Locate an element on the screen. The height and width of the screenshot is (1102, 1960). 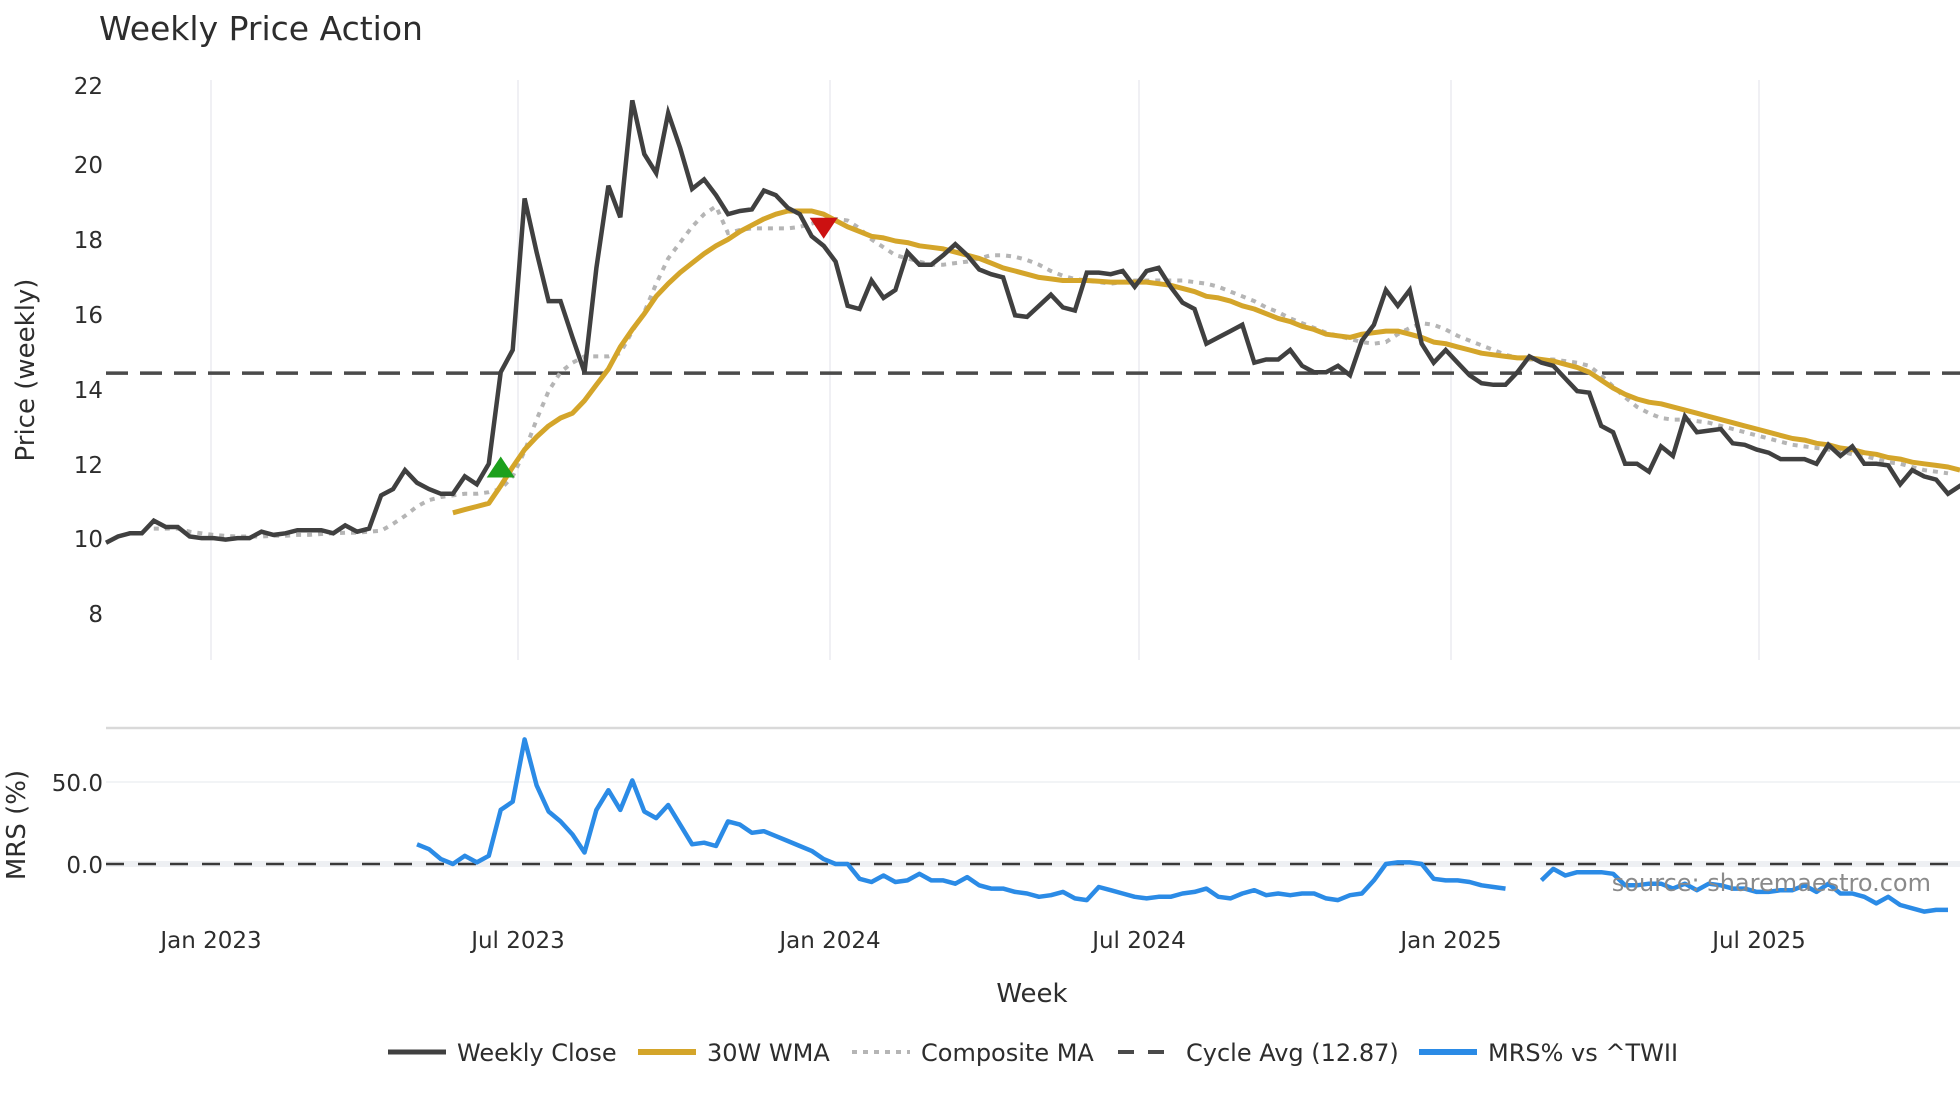
legend-item-composite-ma: Composite MA is located at coordinates (973, 1053).